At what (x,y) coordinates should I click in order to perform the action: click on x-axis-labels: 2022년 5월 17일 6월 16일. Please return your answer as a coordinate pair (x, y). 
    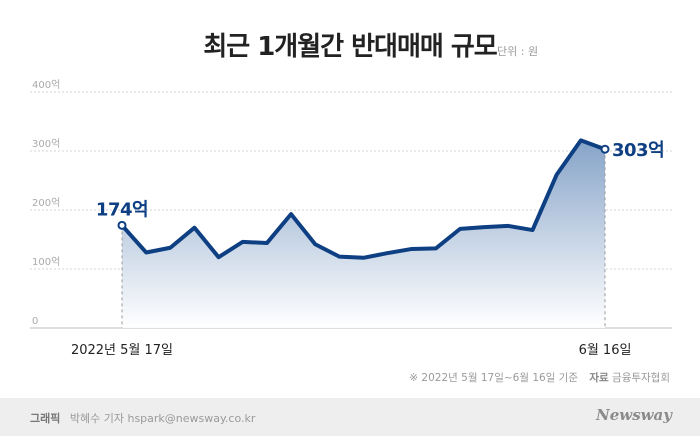
    Looking at the image, I should click on (351, 350).